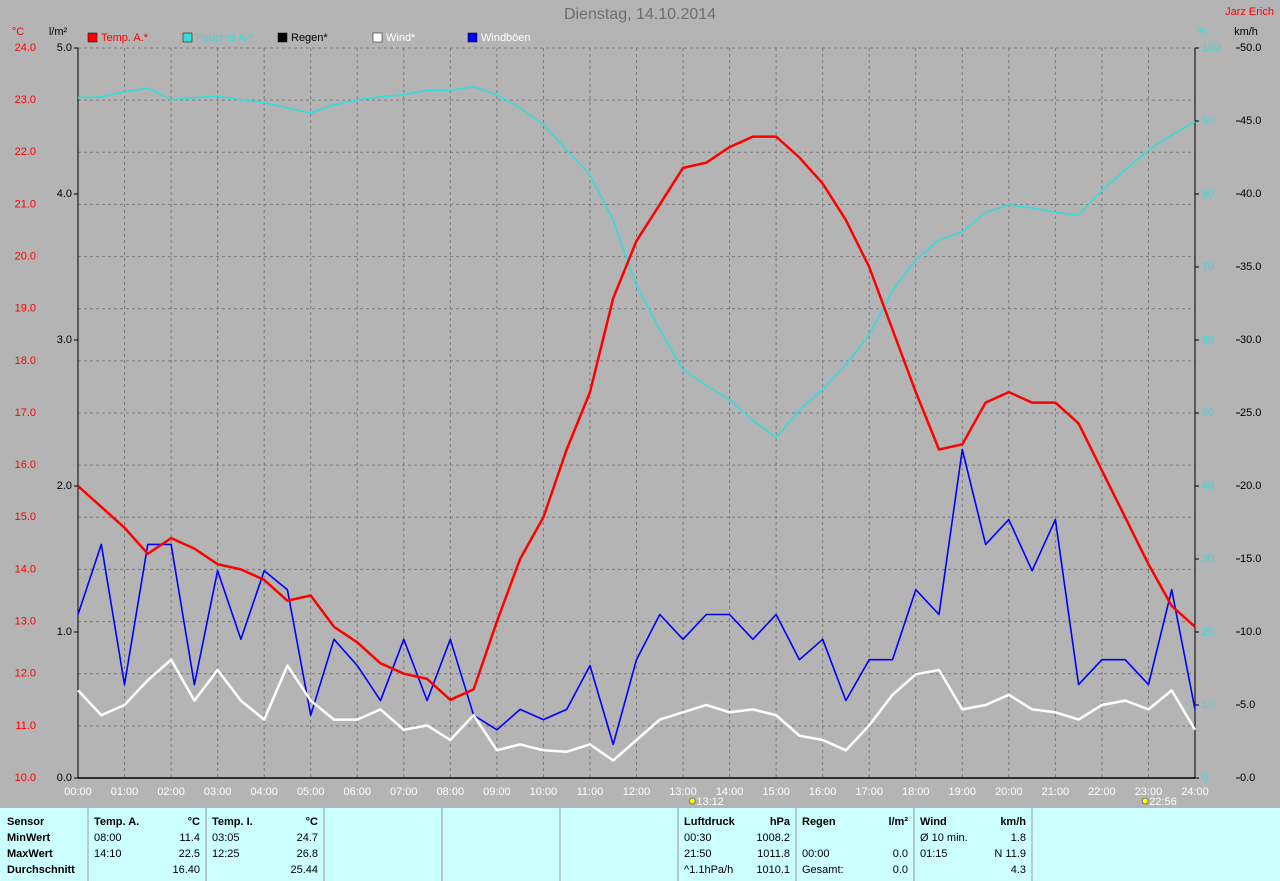 The height and width of the screenshot is (881, 1280). Describe the element at coordinates (544, 792) in the screenshot. I see `x-tick-label: 10:00` at that location.